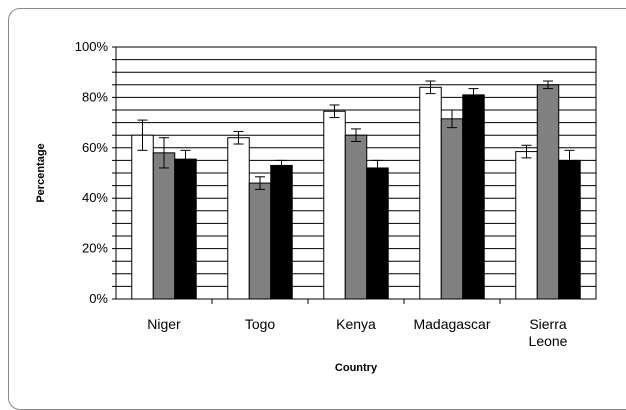  I want to click on x-axis-title: Country, so click(356, 368).